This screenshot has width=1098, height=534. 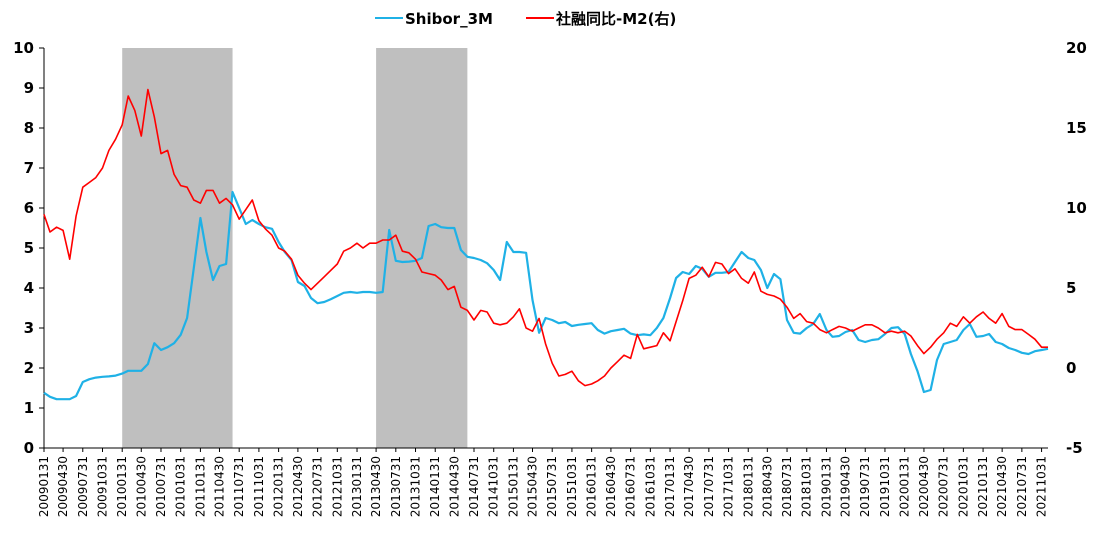 I want to click on x-tick-label: 20170731, so click(x=709, y=486).